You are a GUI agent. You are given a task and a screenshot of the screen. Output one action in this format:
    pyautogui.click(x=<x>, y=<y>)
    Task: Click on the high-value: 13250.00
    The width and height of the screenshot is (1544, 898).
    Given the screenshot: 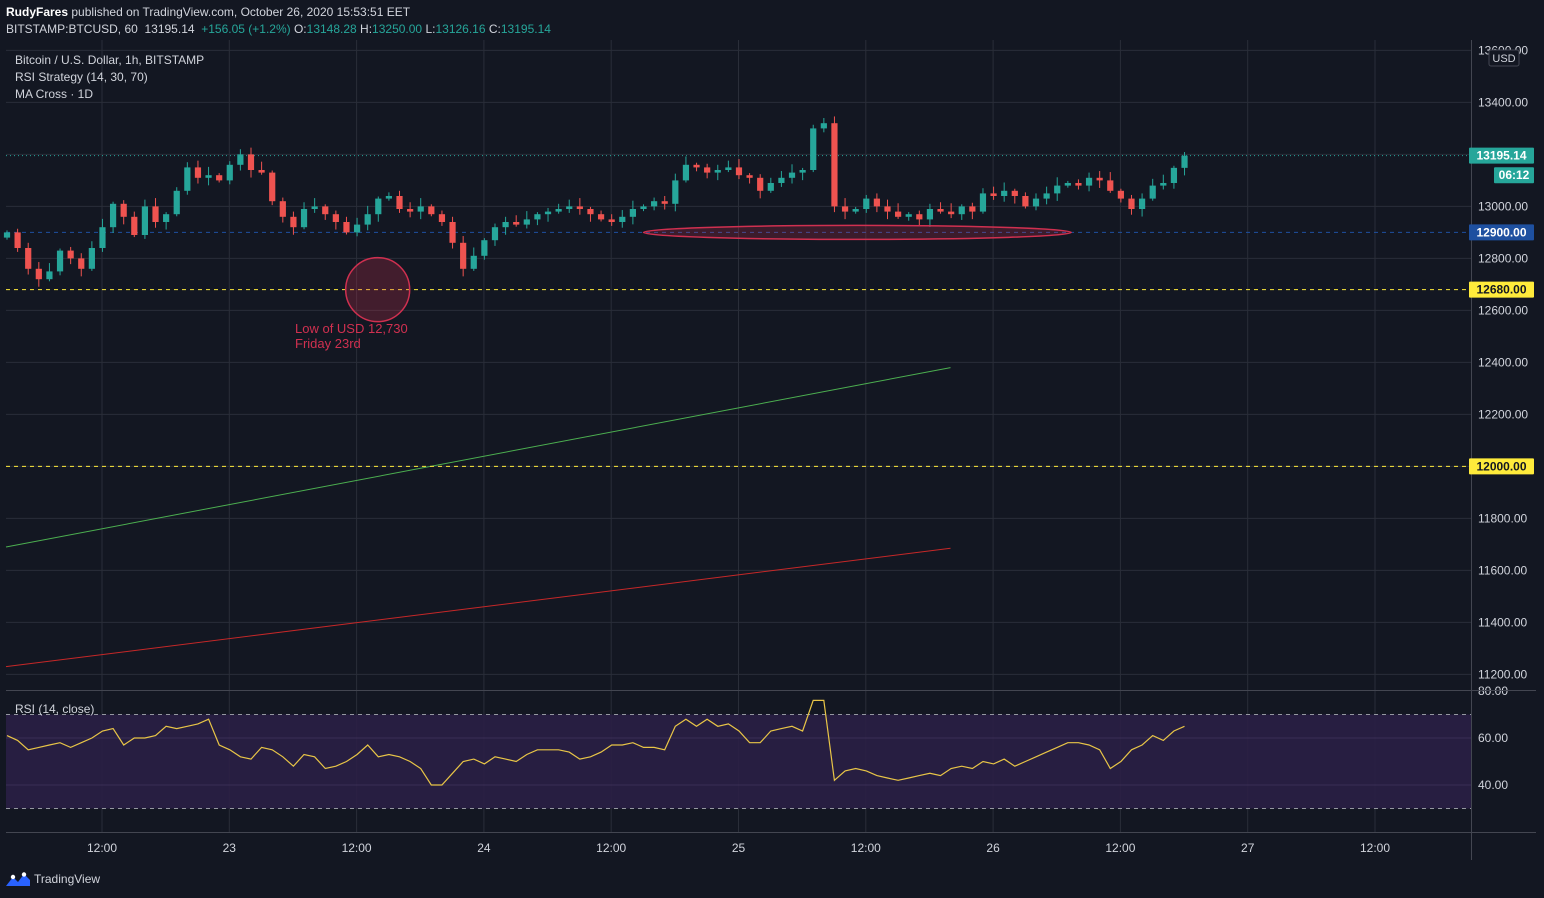 What is the action you would take?
    pyautogui.click(x=397, y=29)
    